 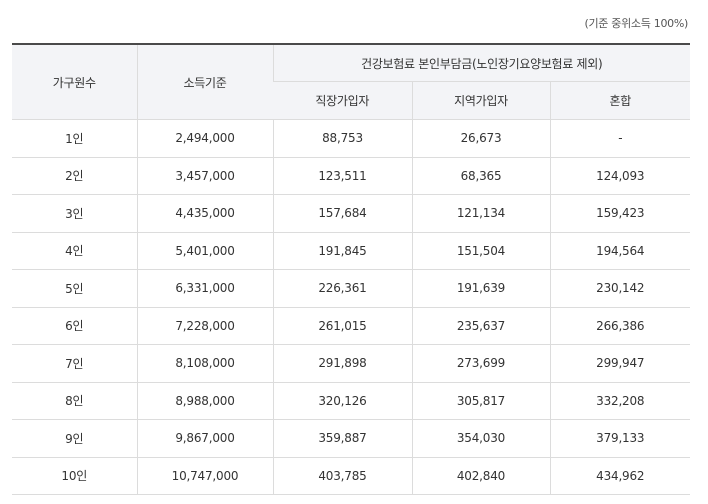 I want to click on table-row: 7인 8,108,000 291,898 273,699 299,947, so click(x=351, y=363).